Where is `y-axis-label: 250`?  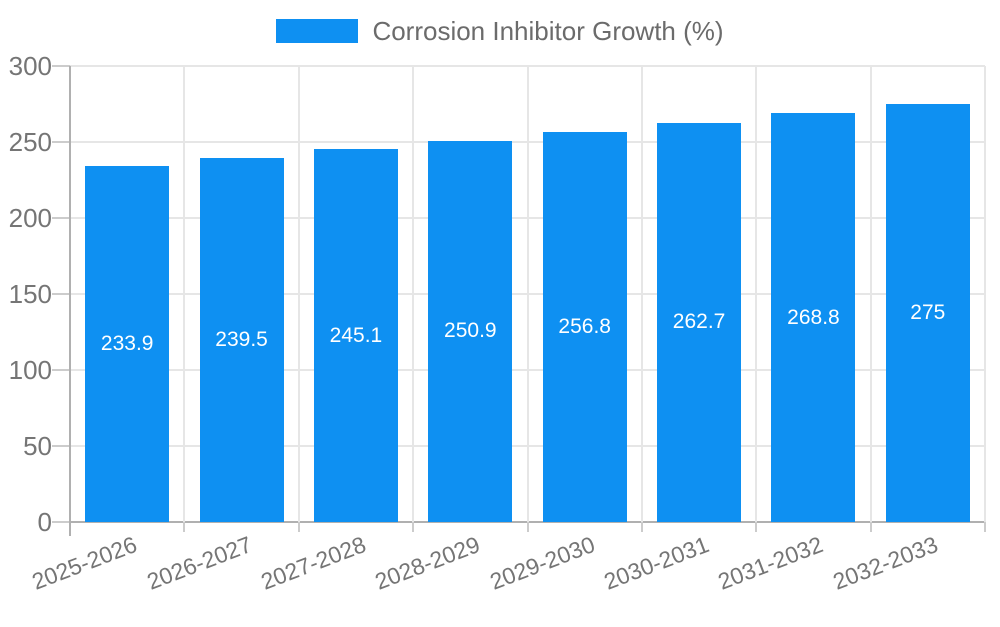 y-axis-label: 250 is located at coordinates (30, 142).